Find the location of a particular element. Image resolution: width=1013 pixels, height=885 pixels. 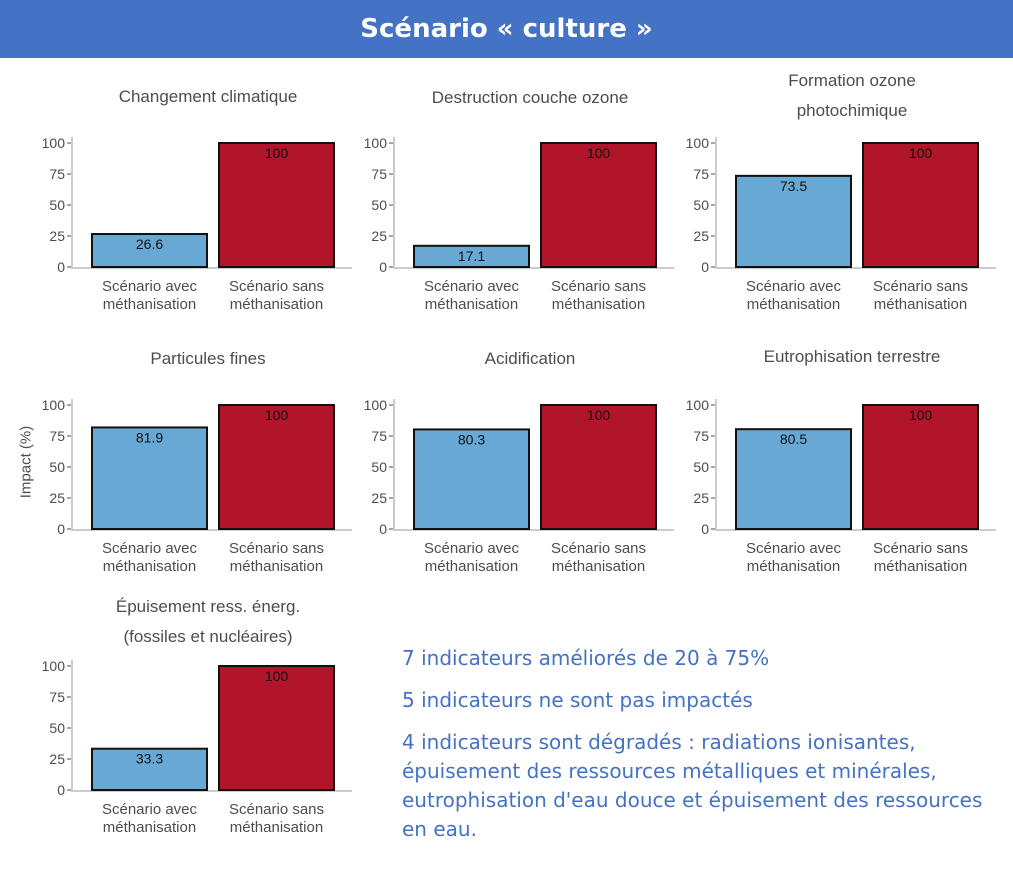

page-title: Scénario « culture » is located at coordinates (506, 29).